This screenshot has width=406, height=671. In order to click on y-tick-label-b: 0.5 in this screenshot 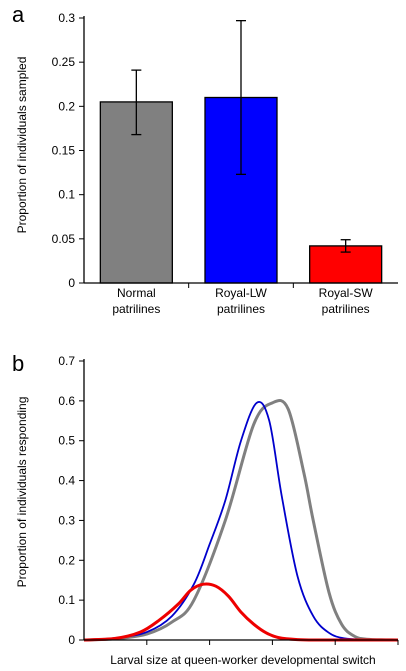, I will do `click(66, 441)`.